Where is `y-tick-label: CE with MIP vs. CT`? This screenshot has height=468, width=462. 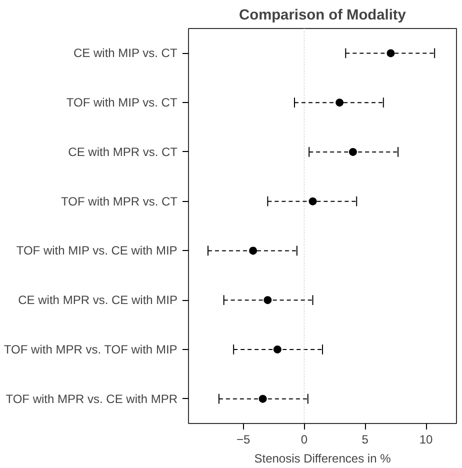
y-tick-label: CE with MIP vs. CT is located at coordinates (125, 53).